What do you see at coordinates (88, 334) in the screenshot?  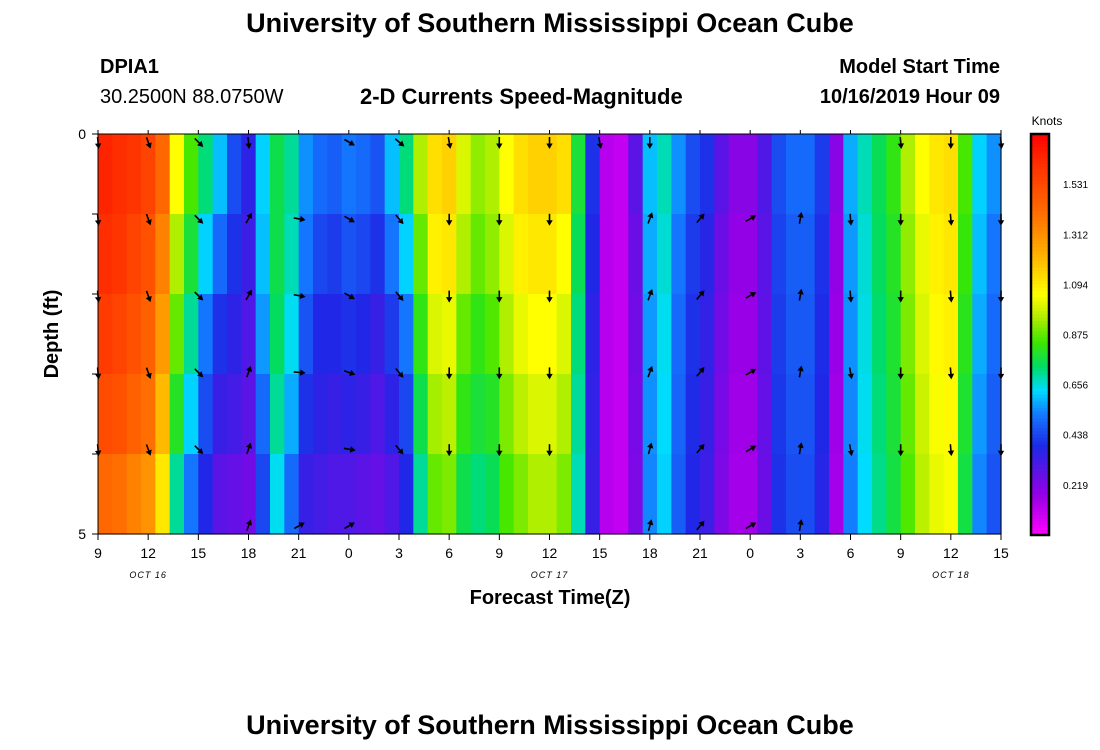 I see `y-axis-ticks: 05` at bounding box center [88, 334].